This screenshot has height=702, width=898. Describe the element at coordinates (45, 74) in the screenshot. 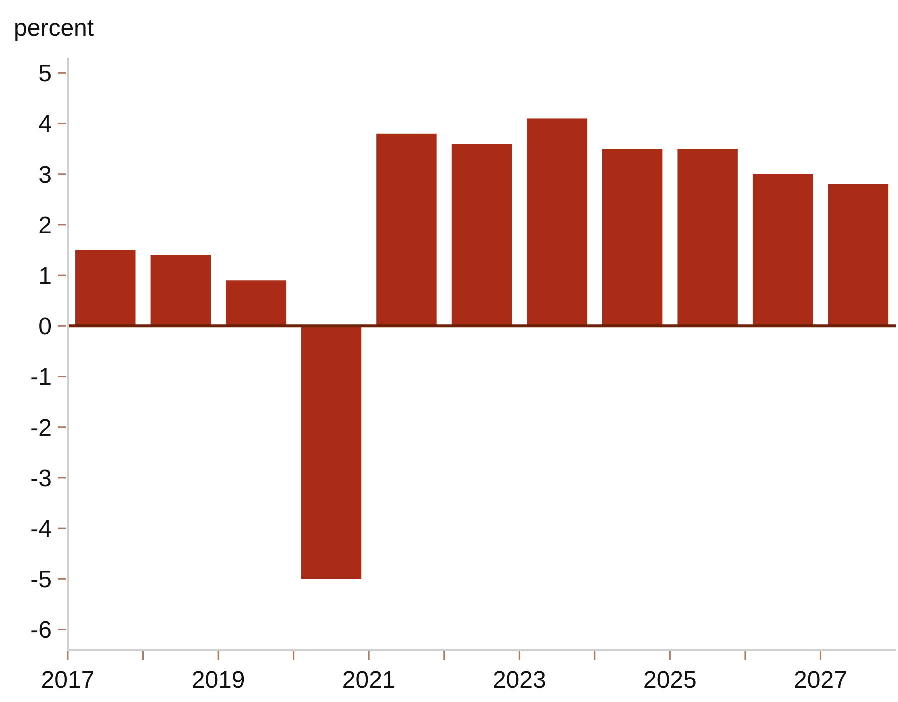

I see `y-tick-label: 5` at that location.